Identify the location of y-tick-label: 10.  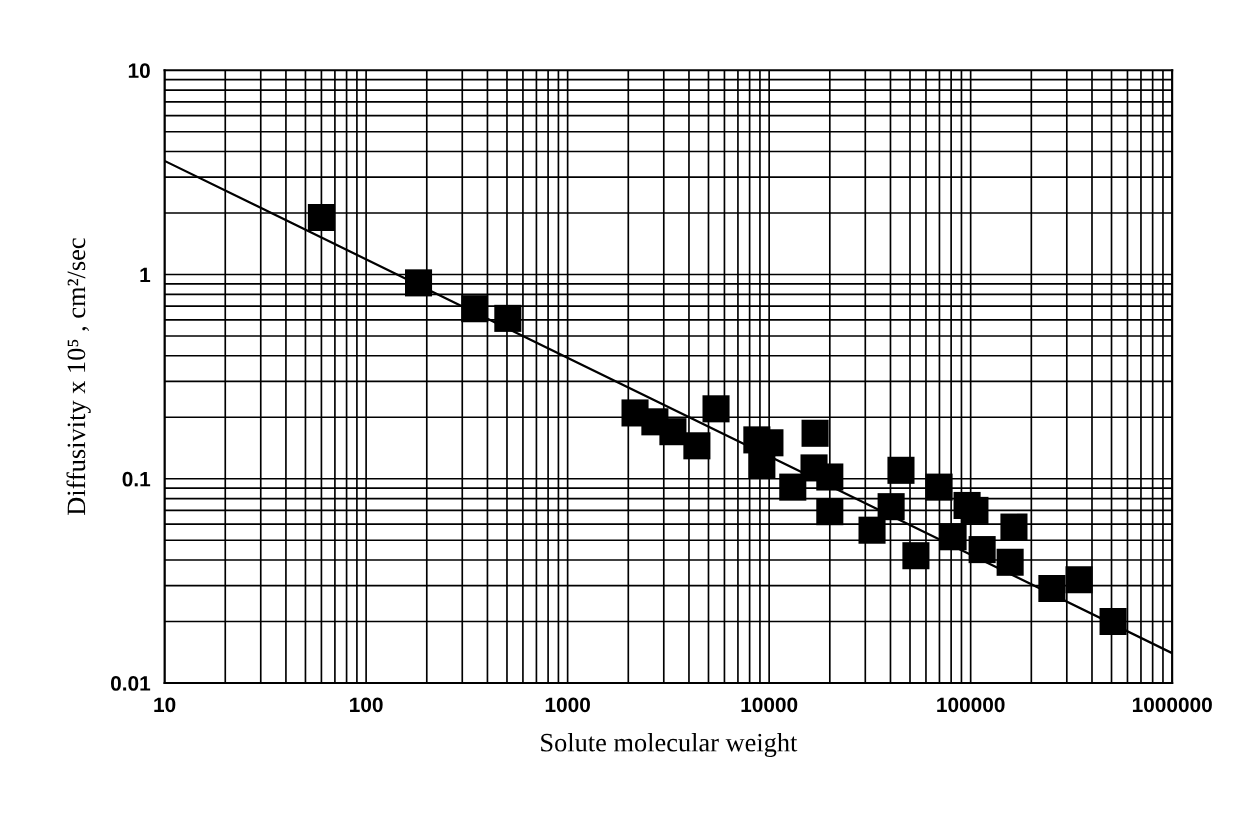
(139, 71).